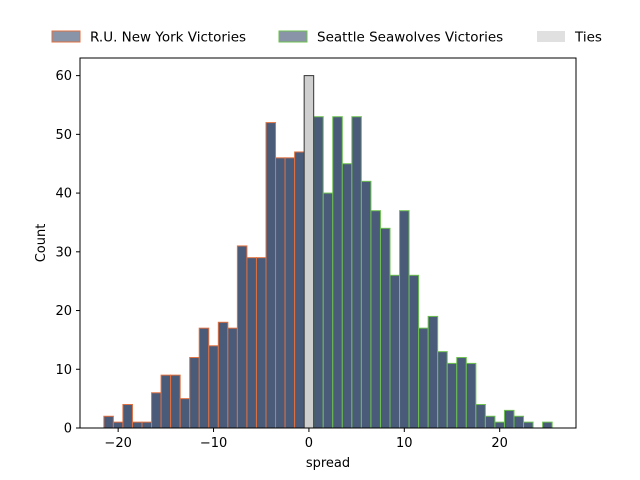 The width and height of the screenshot is (640, 480). I want to click on bar-series-0-bin--1, so click(299, 290).